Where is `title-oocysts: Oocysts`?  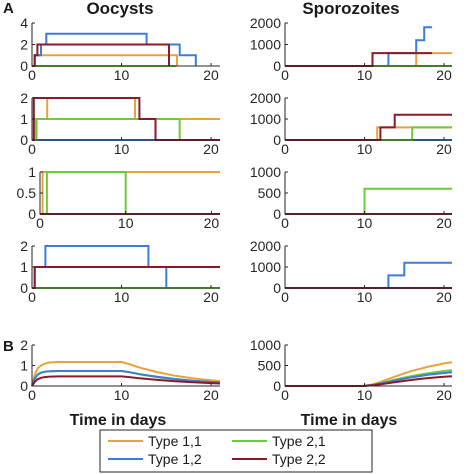 title-oocysts: Oocysts is located at coordinates (119, 9).